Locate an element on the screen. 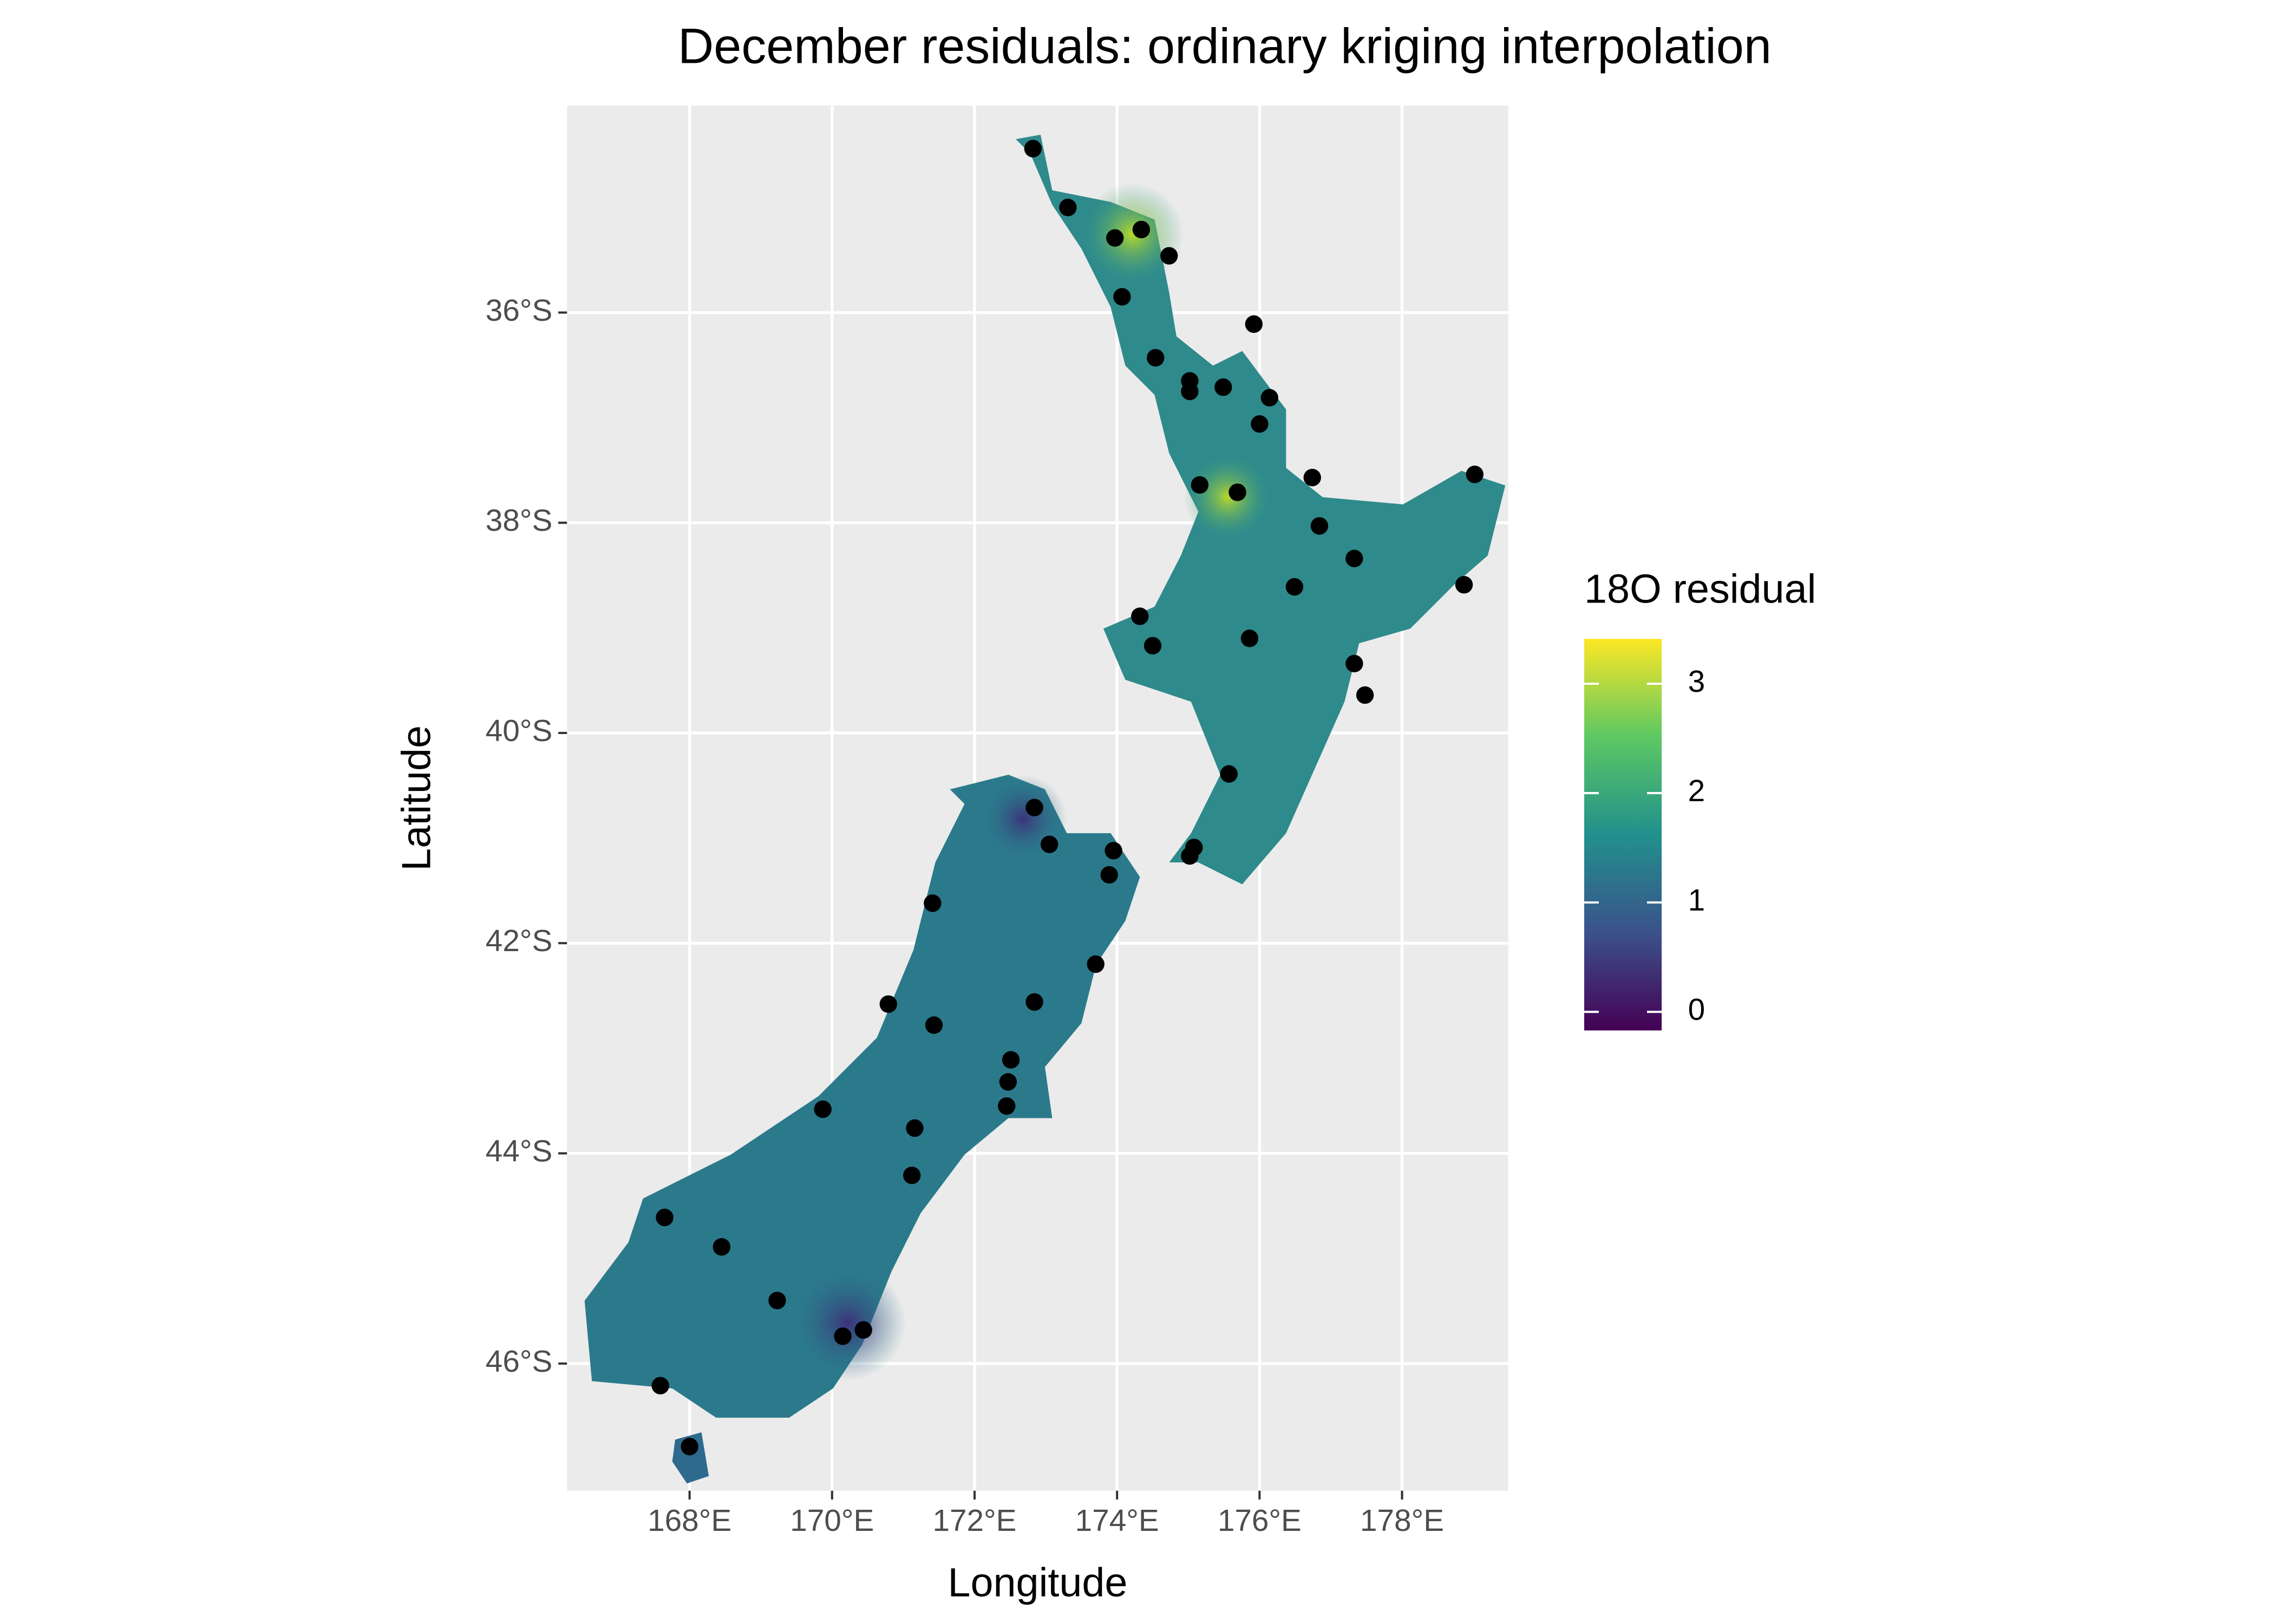 The width and height of the screenshot is (2274, 1624). x-tick-label: 168°E is located at coordinates (690, 1521).